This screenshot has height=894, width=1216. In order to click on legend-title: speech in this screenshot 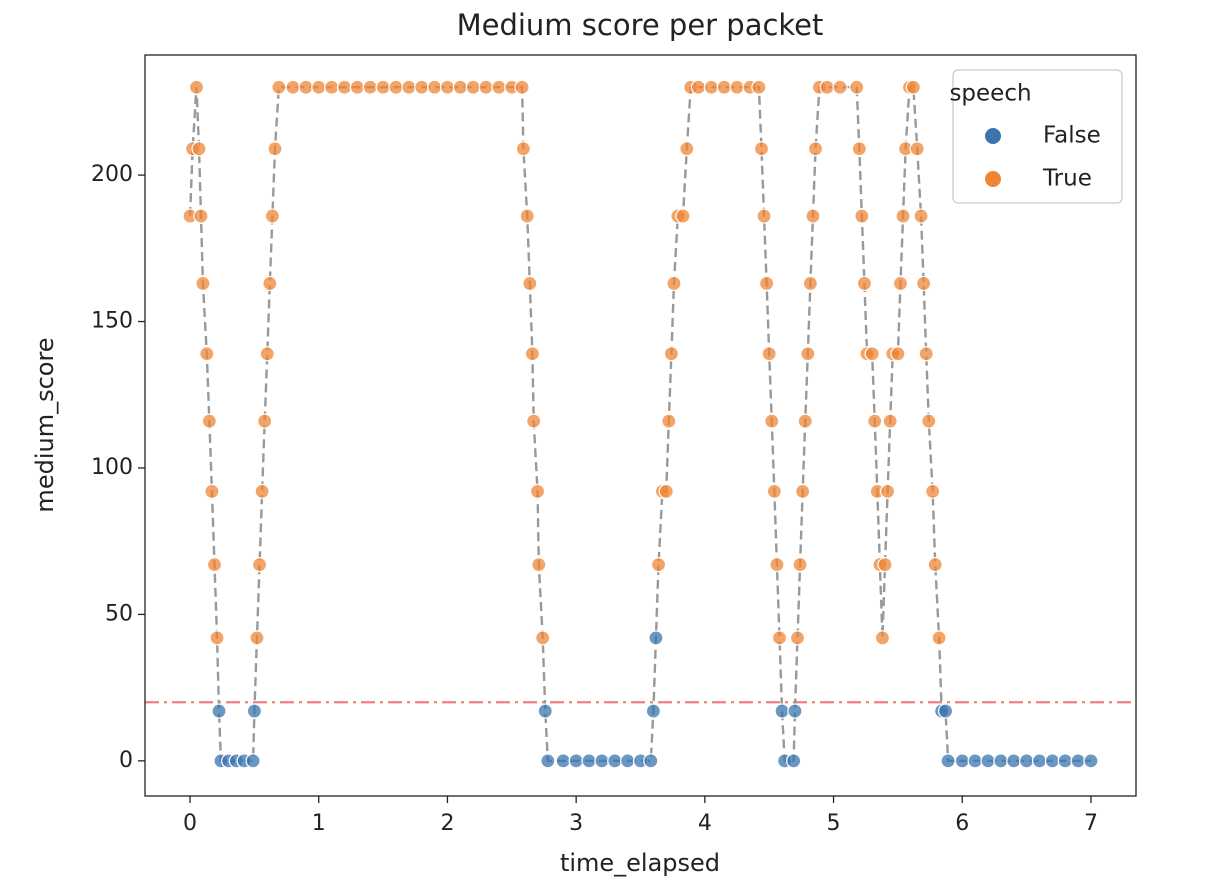, I will do `click(990, 94)`.